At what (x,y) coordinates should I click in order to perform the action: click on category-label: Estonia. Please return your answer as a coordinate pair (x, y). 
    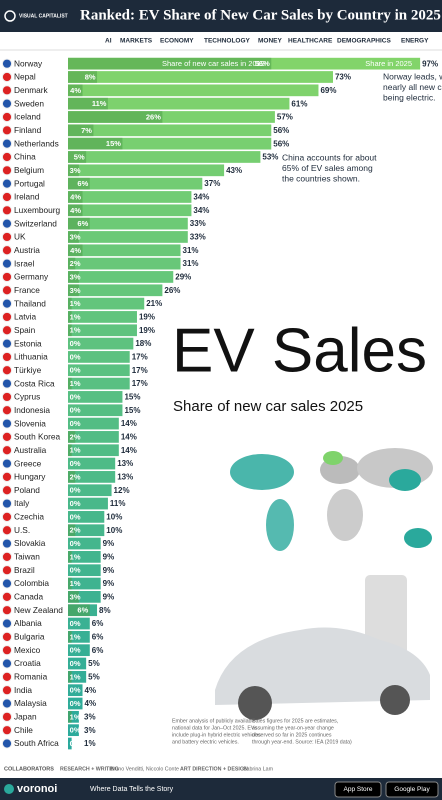
    Looking at the image, I should click on (28, 343).